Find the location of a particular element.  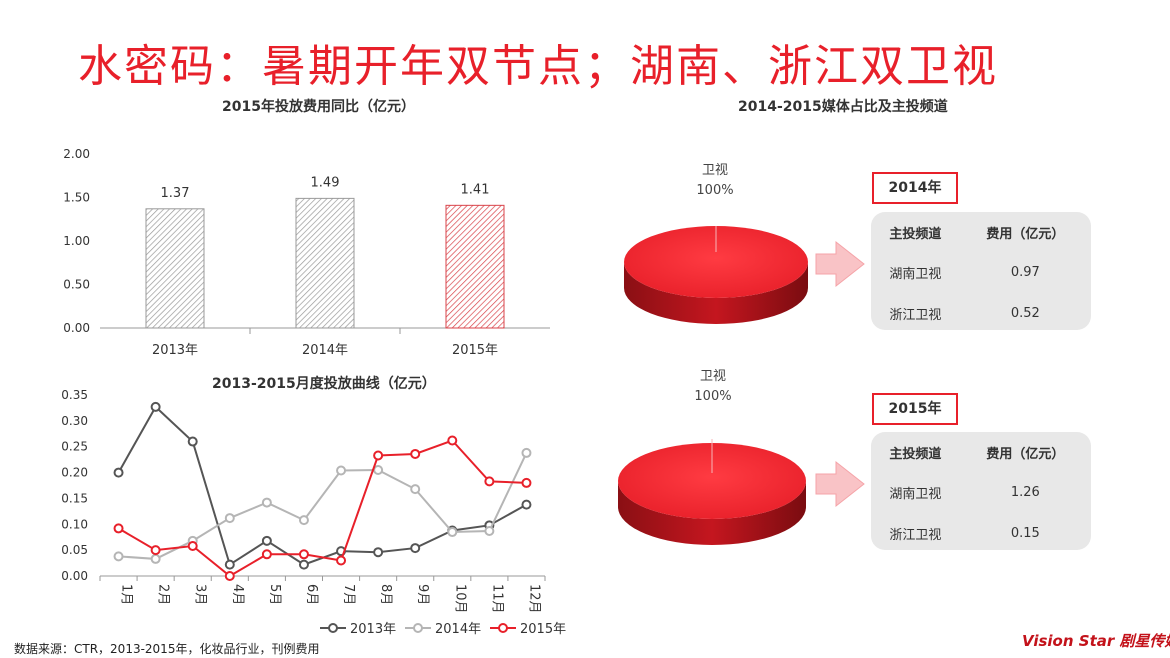

legend-label: 2013年 is located at coordinates (373, 629).